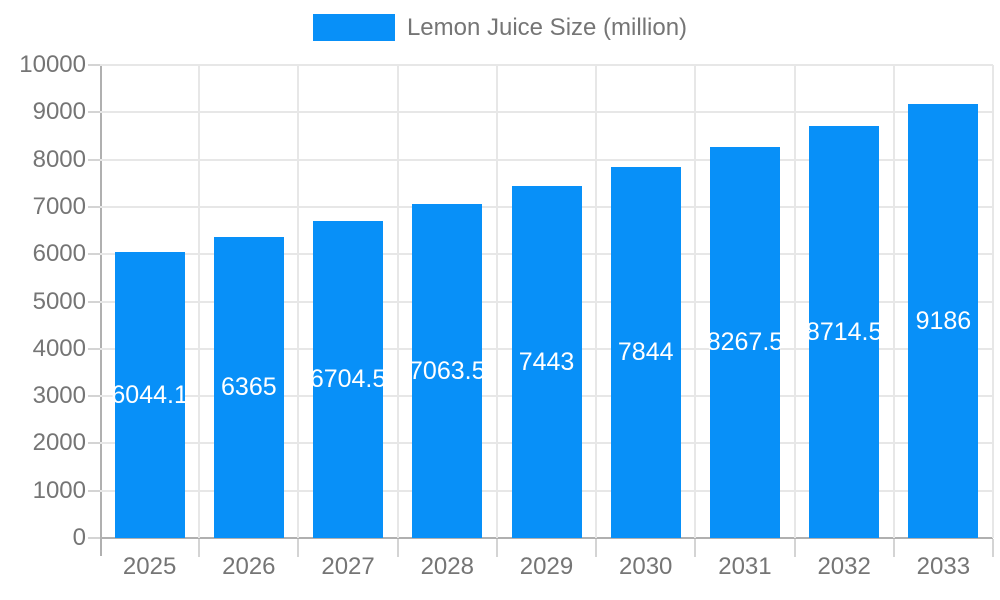  I want to click on y-tick-label: 1000, so click(59, 490).